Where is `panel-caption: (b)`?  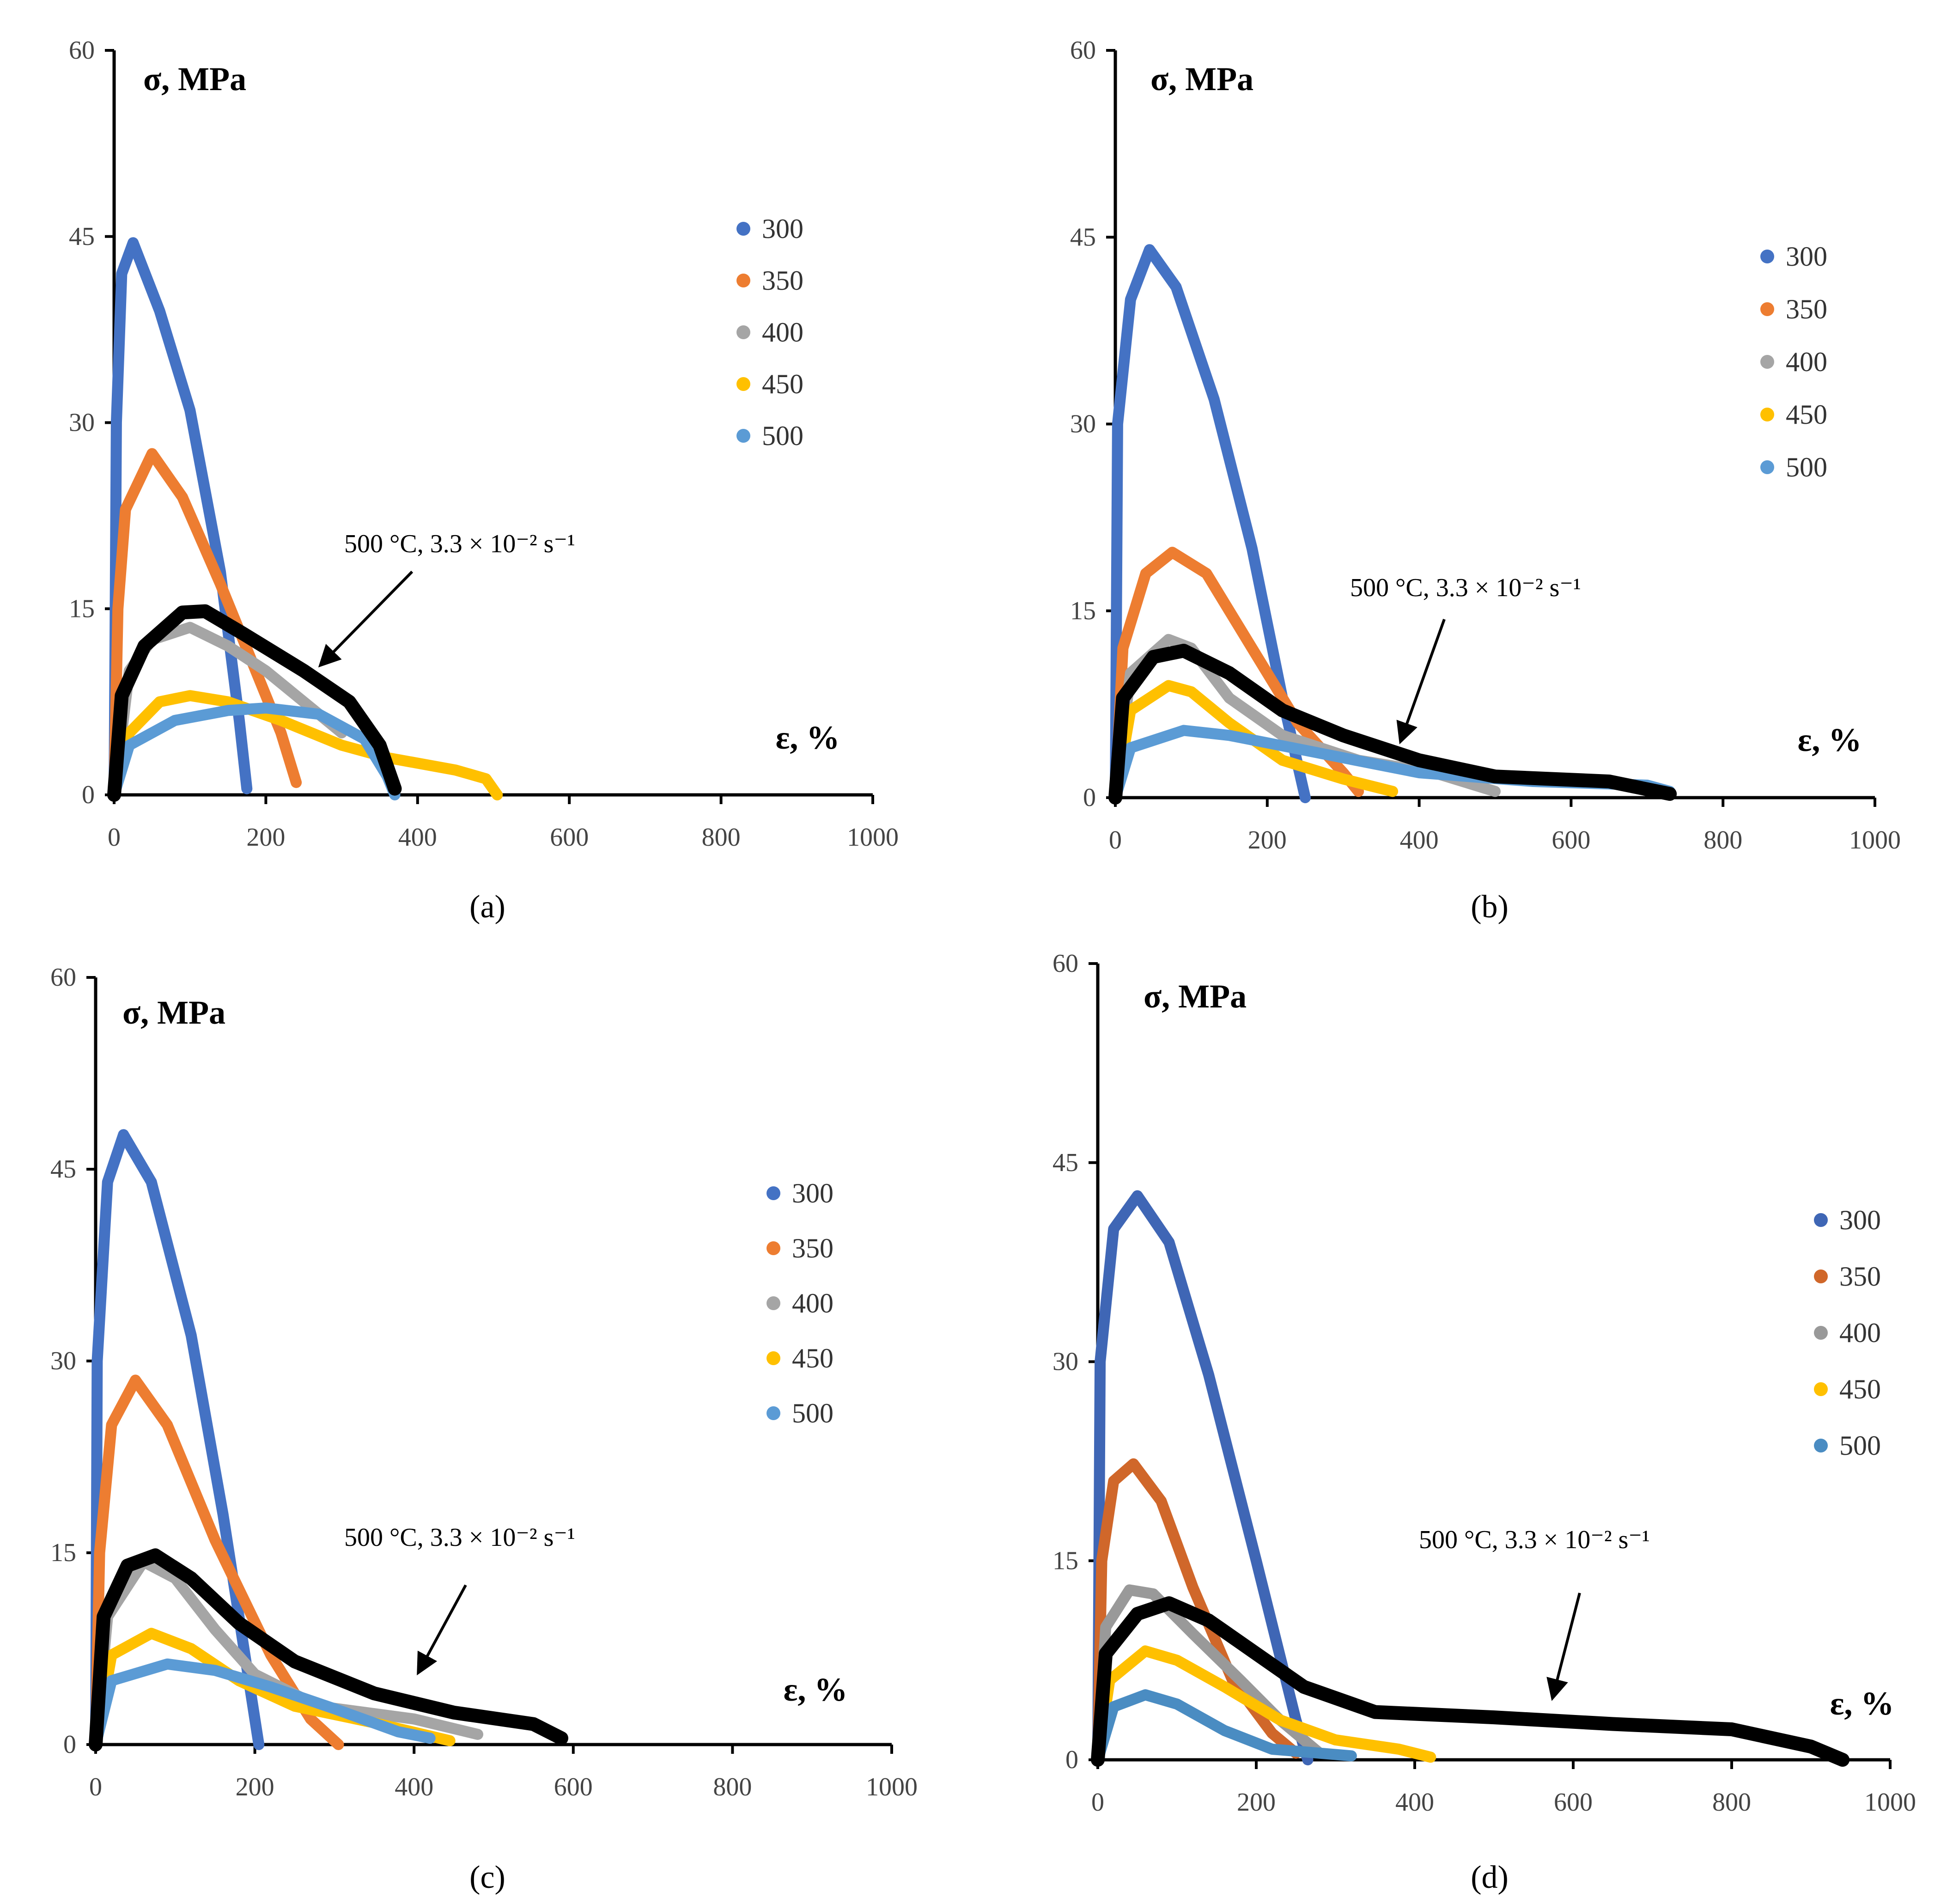 panel-caption: (b) is located at coordinates (1490, 907).